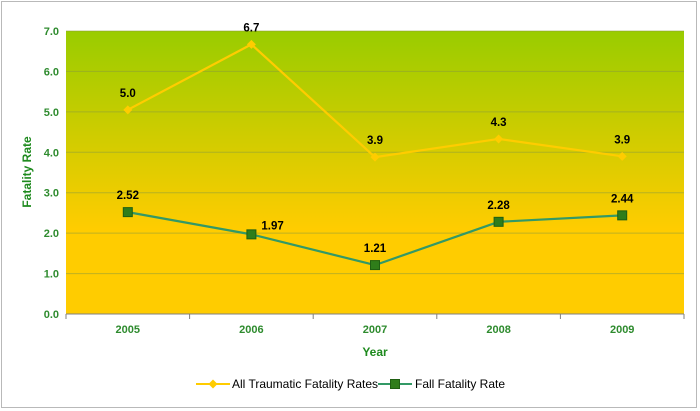 The height and width of the screenshot is (411, 700). I want to click on legend-label-all-traumatic: All Traumatic Fatality Rates, so click(305, 384).